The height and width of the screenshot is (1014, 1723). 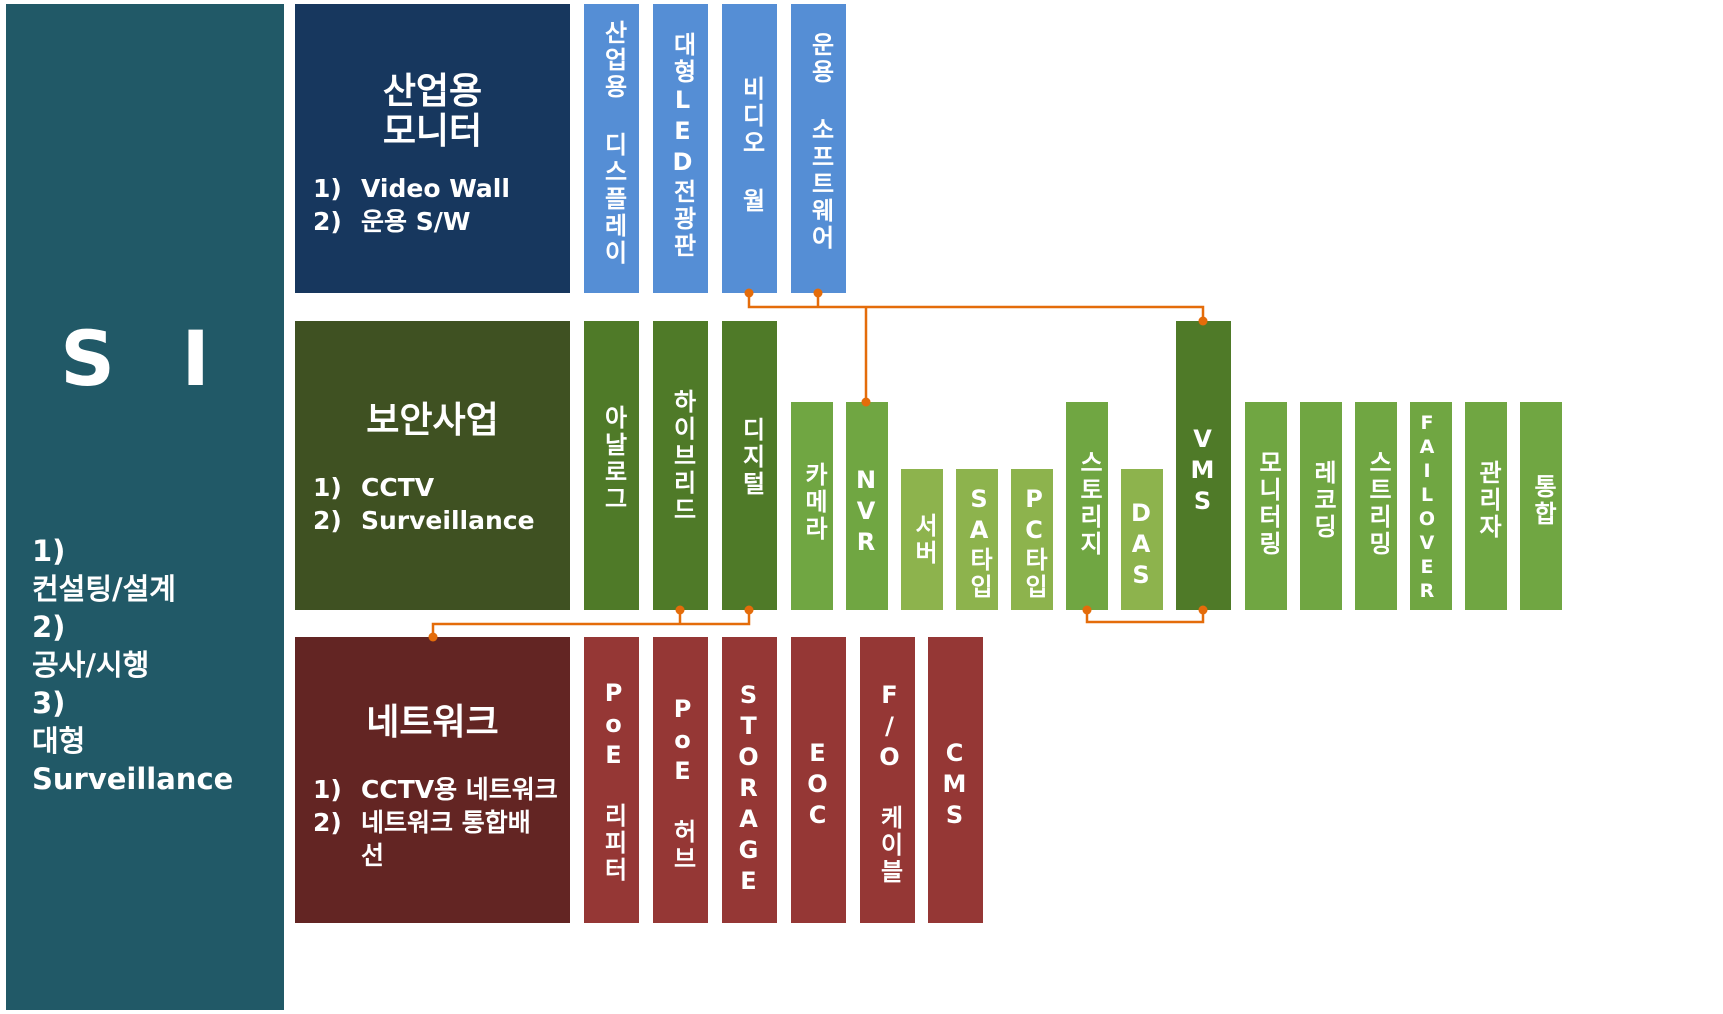 What do you see at coordinates (818, 148) in the screenshot?
I see `monitor-column-software: 운용 소프트웨어` at bounding box center [818, 148].